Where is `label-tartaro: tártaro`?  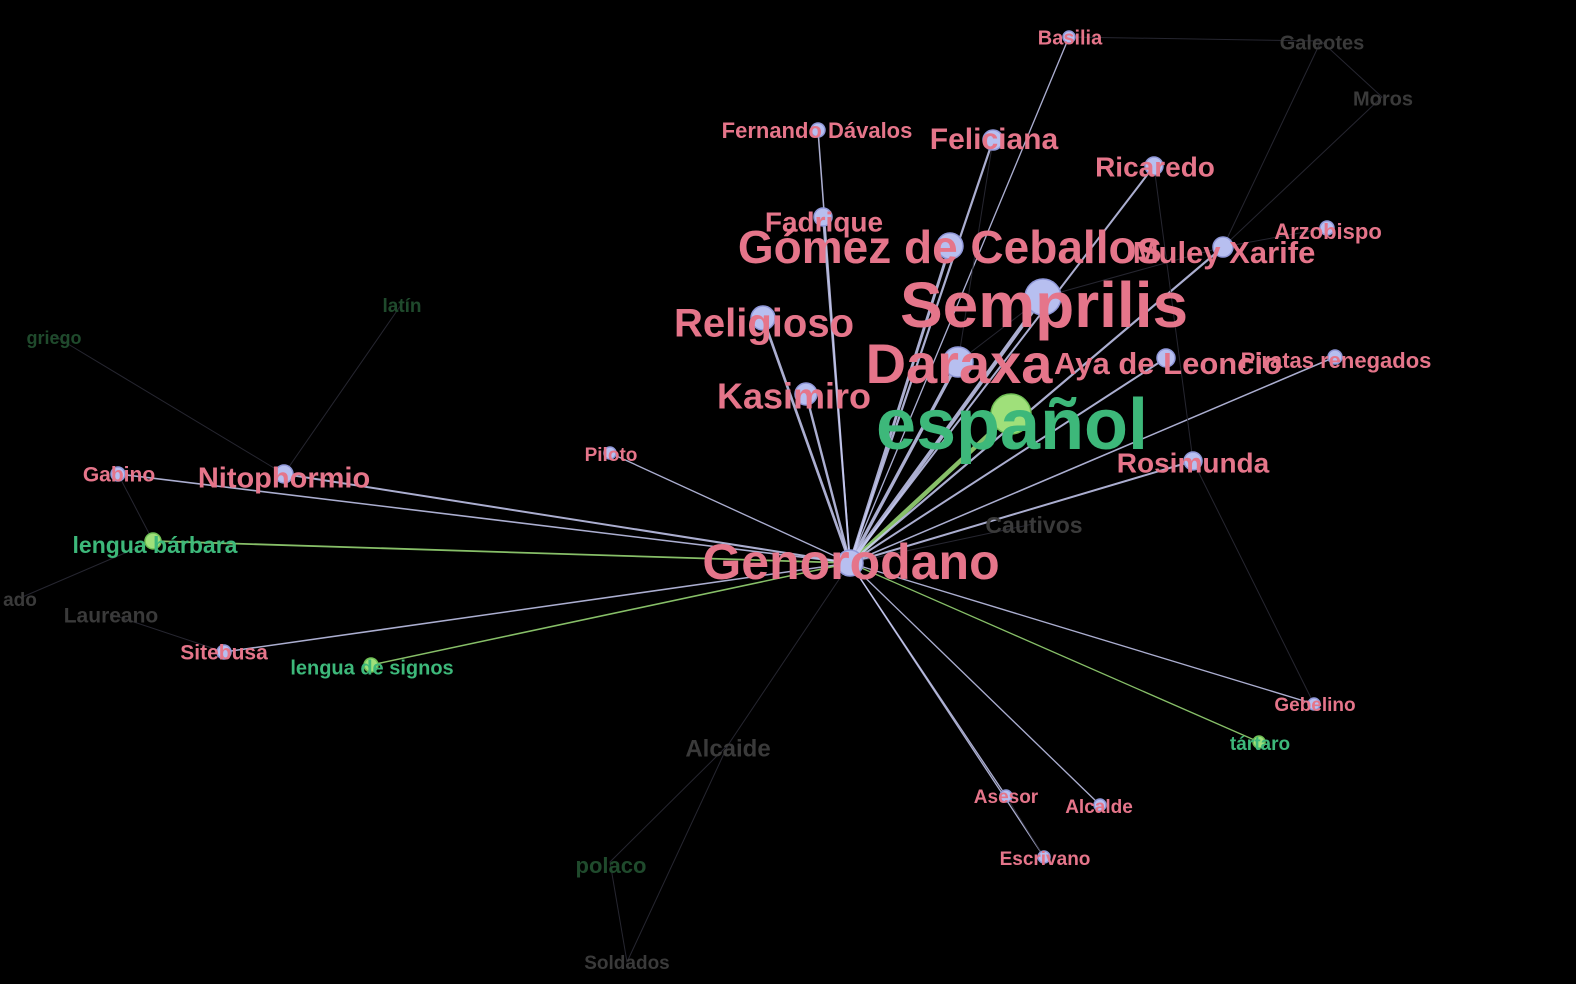
label-tartaro: tártaro is located at coordinates (1260, 744).